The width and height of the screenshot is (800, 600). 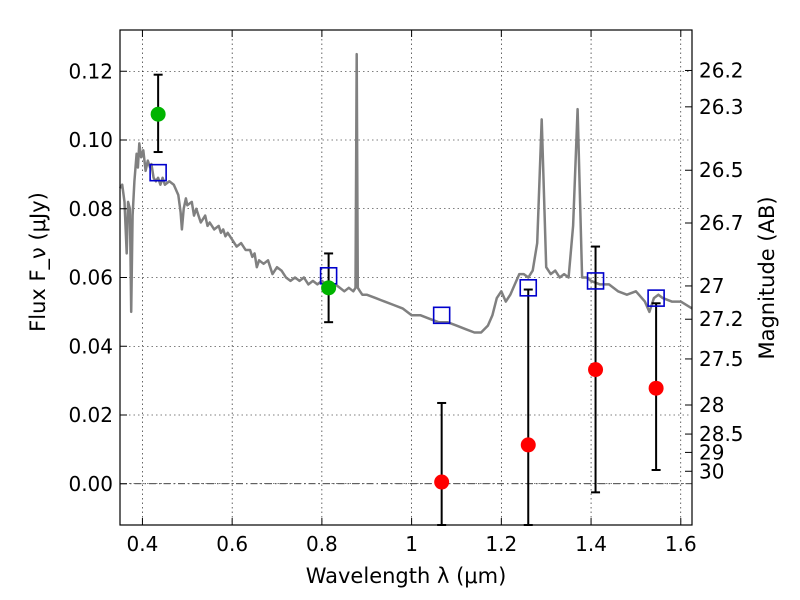 What do you see at coordinates (711, 452) in the screenshot?
I see `mag-tick-label: 29` at bounding box center [711, 452].